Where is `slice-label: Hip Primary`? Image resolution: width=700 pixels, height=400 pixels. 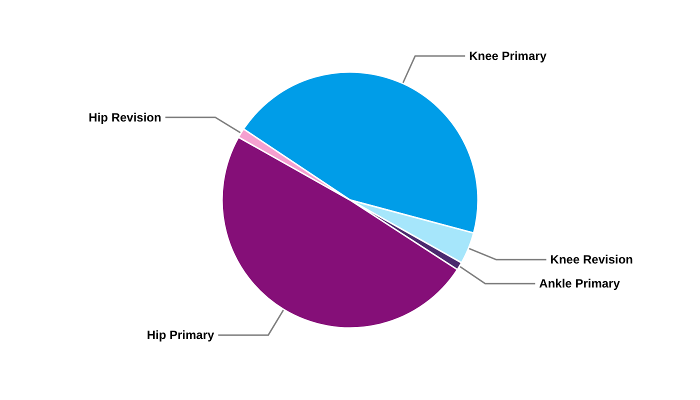
slice-label: Hip Primary is located at coordinates (180, 335).